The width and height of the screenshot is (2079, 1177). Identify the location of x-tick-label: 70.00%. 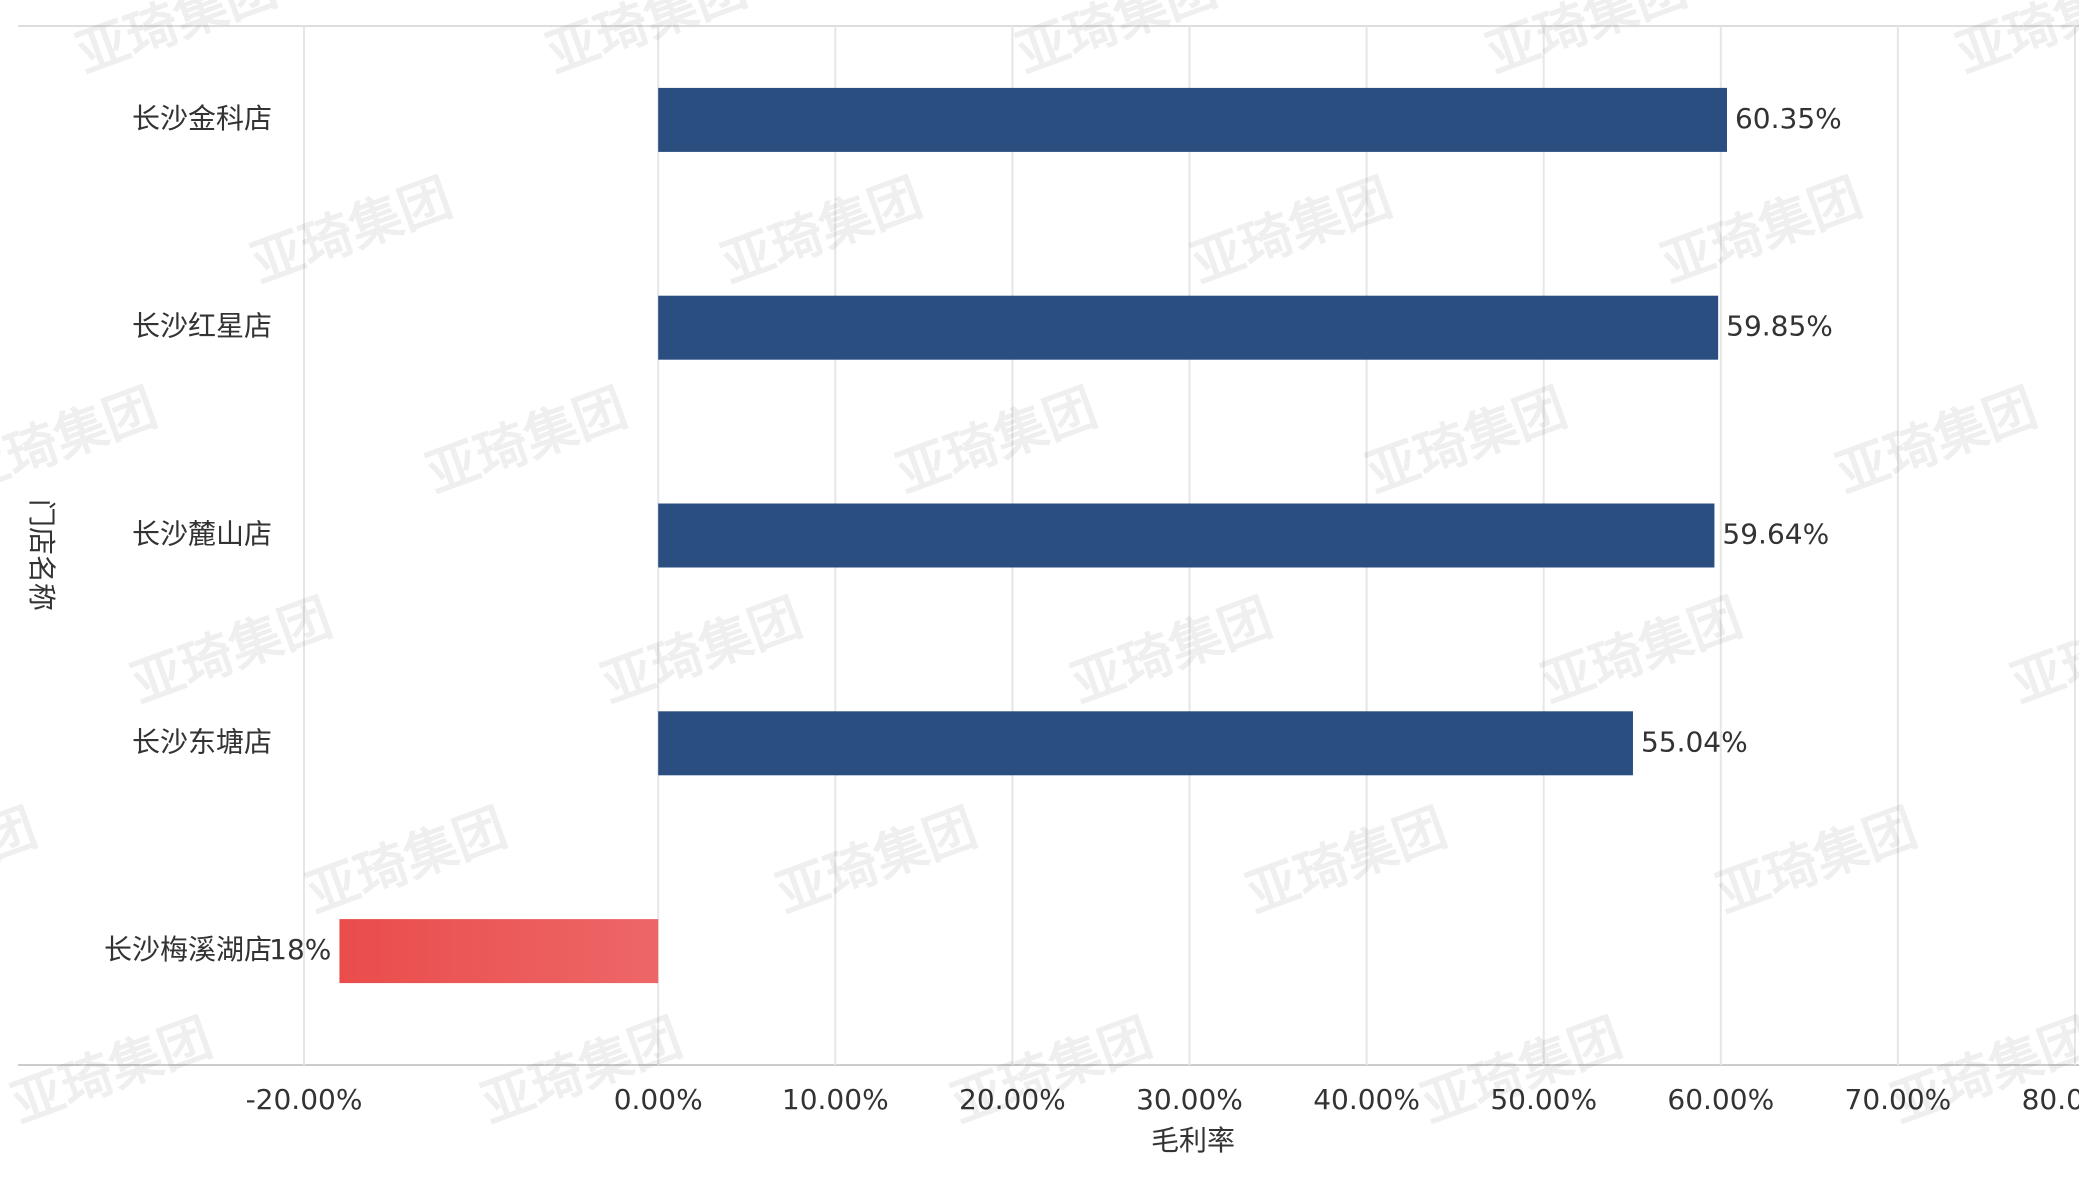
(1898, 1099).